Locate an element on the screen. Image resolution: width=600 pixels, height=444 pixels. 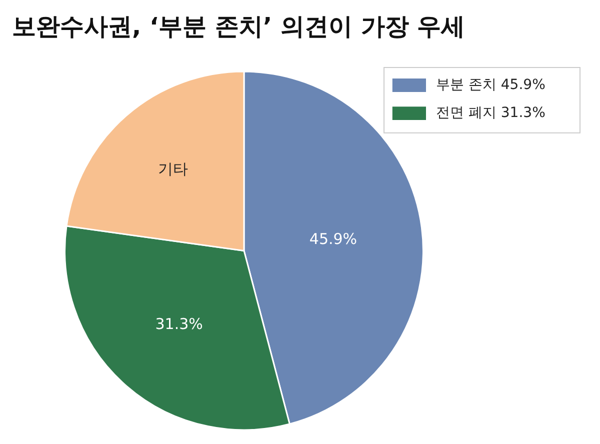
data-label: 45.9% is located at coordinates (333, 239).